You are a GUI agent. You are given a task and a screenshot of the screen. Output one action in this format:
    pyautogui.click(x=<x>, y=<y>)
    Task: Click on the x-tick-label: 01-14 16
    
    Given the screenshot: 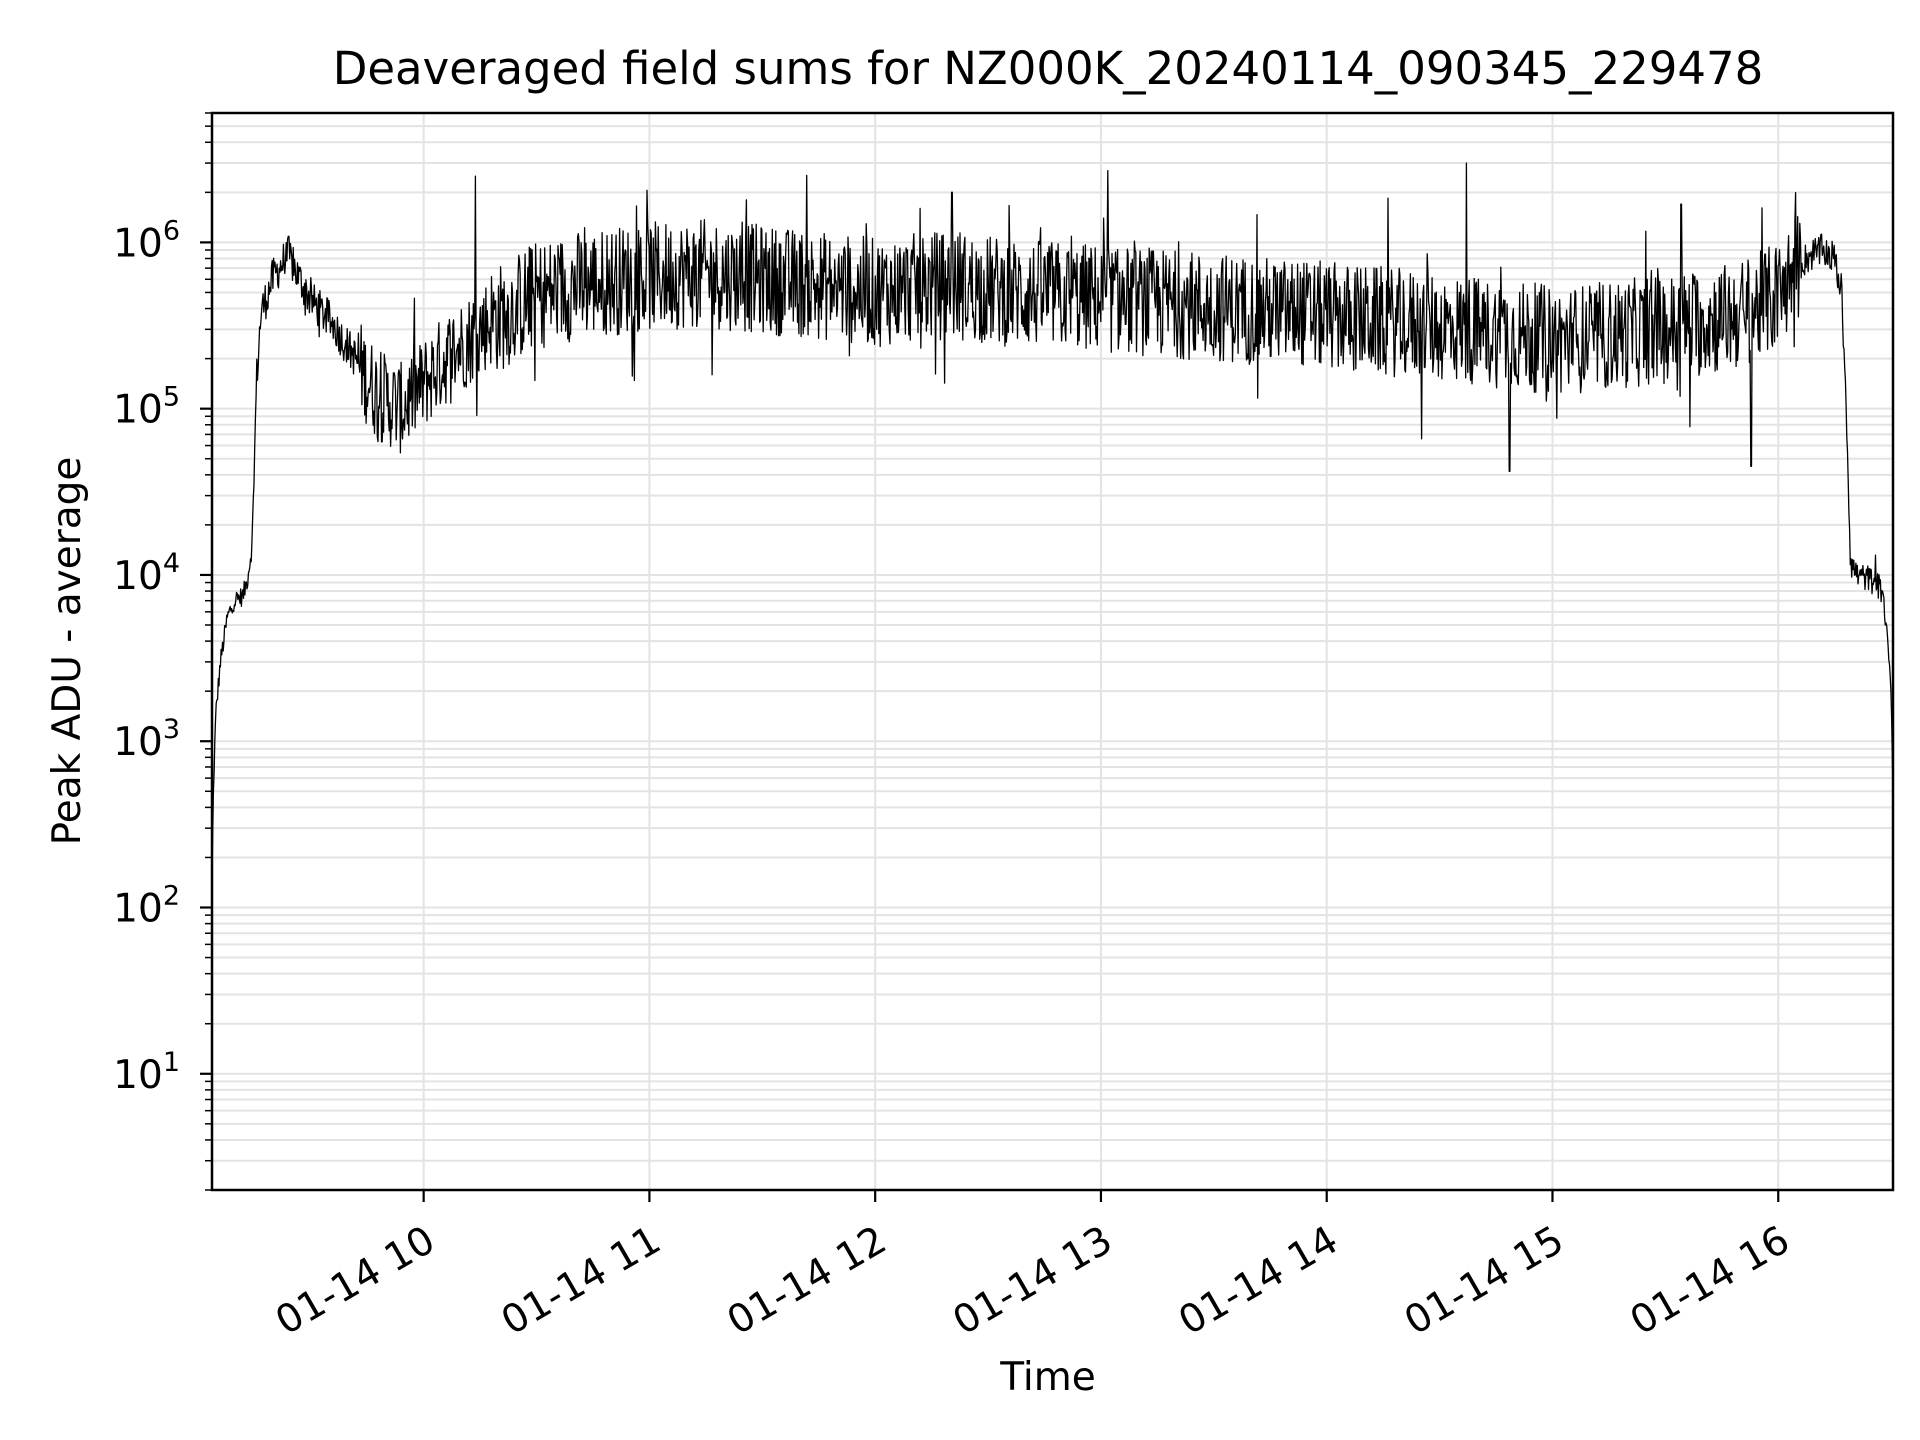 What is the action you would take?
    pyautogui.click(x=1710, y=1281)
    